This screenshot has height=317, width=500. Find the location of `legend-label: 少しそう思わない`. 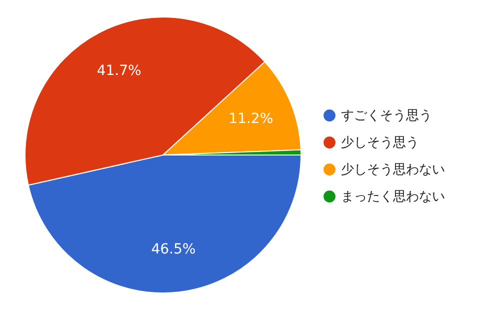

legend-label: 少しそう思わない is located at coordinates (393, 170).